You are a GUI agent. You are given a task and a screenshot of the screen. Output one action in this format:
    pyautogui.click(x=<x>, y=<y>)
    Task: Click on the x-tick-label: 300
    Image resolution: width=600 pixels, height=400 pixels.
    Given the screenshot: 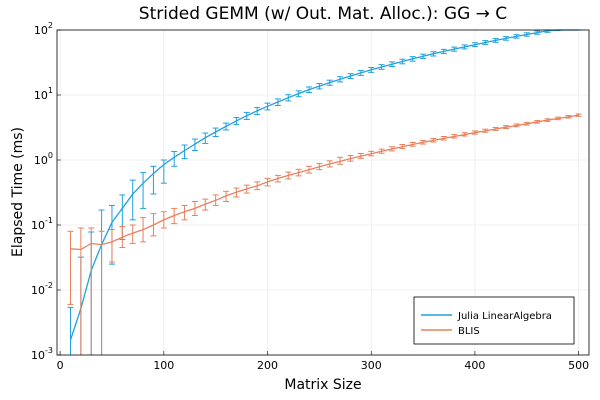 What is the action you would take?
    pyautogui.click(x=371, y=365)
    